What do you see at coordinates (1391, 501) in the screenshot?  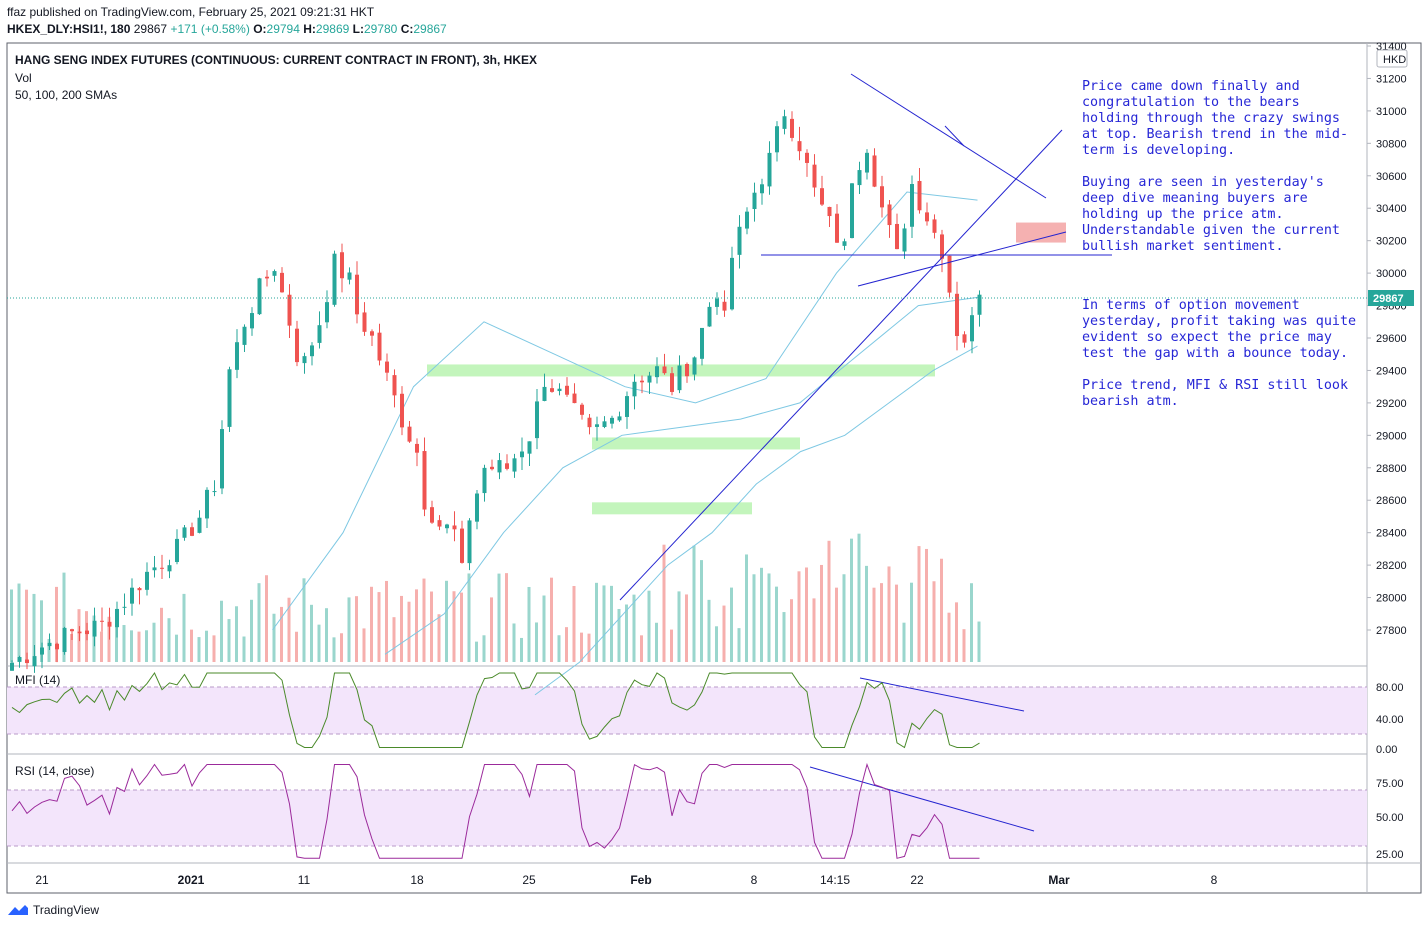 I see `price-tick-label: 28600` at bounding box center [1391, 501].